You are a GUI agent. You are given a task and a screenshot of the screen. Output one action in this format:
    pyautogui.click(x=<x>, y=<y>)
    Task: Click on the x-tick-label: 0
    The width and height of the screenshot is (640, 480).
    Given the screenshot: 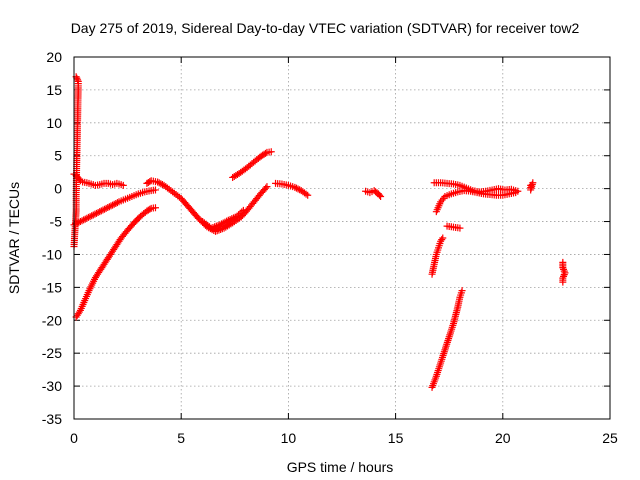 What is the action you would take?
    pyautogui.click(x=74, y=438)
    